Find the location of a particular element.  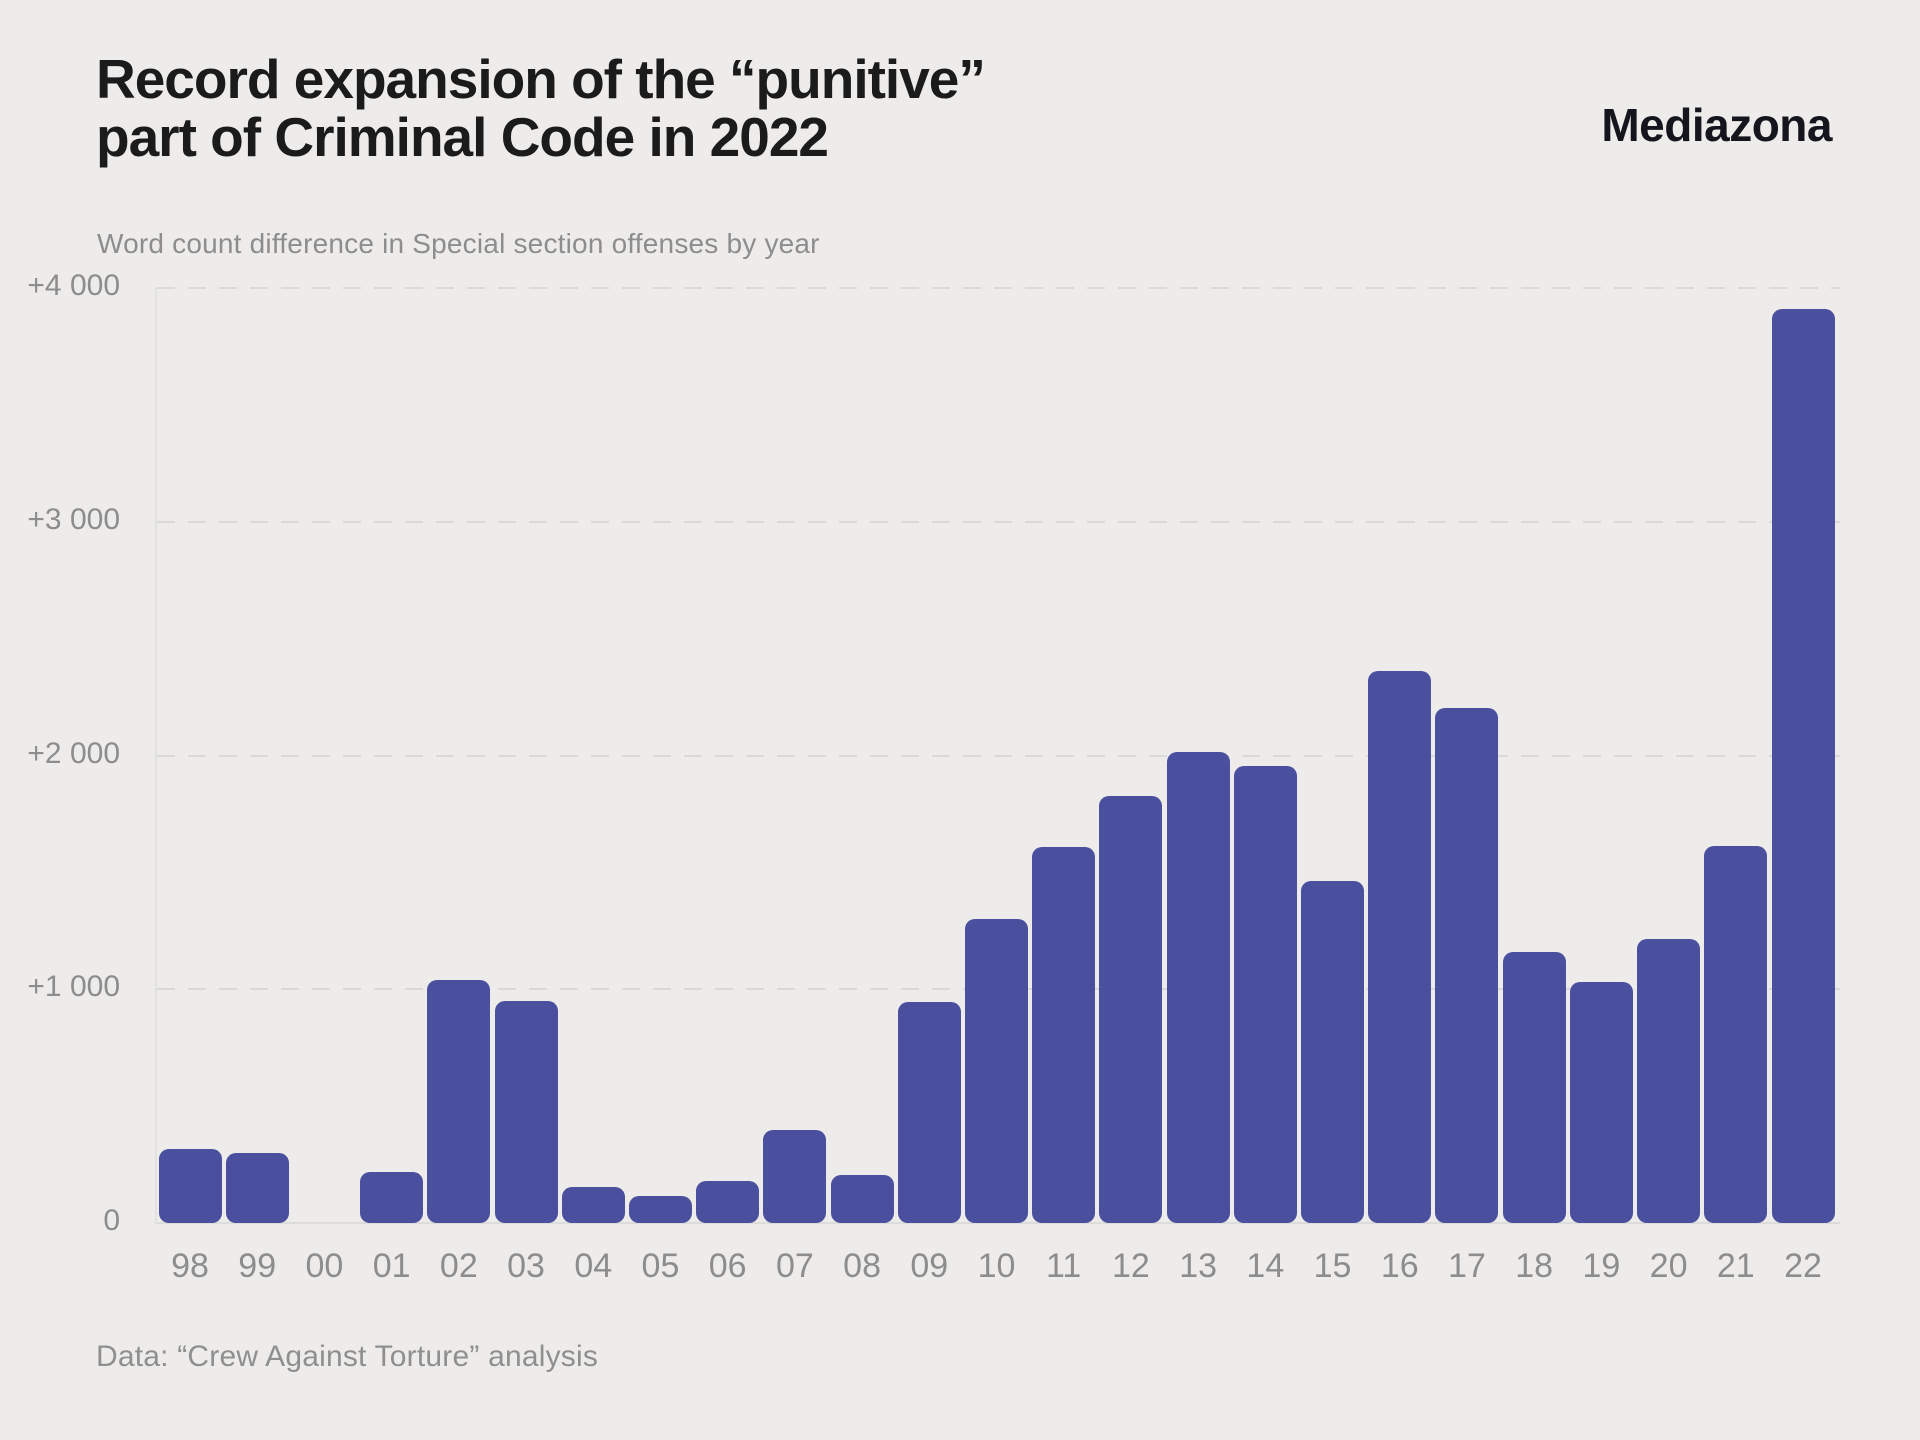

x-tick-label-14: 14 is located at coordinates (1265, 1266).